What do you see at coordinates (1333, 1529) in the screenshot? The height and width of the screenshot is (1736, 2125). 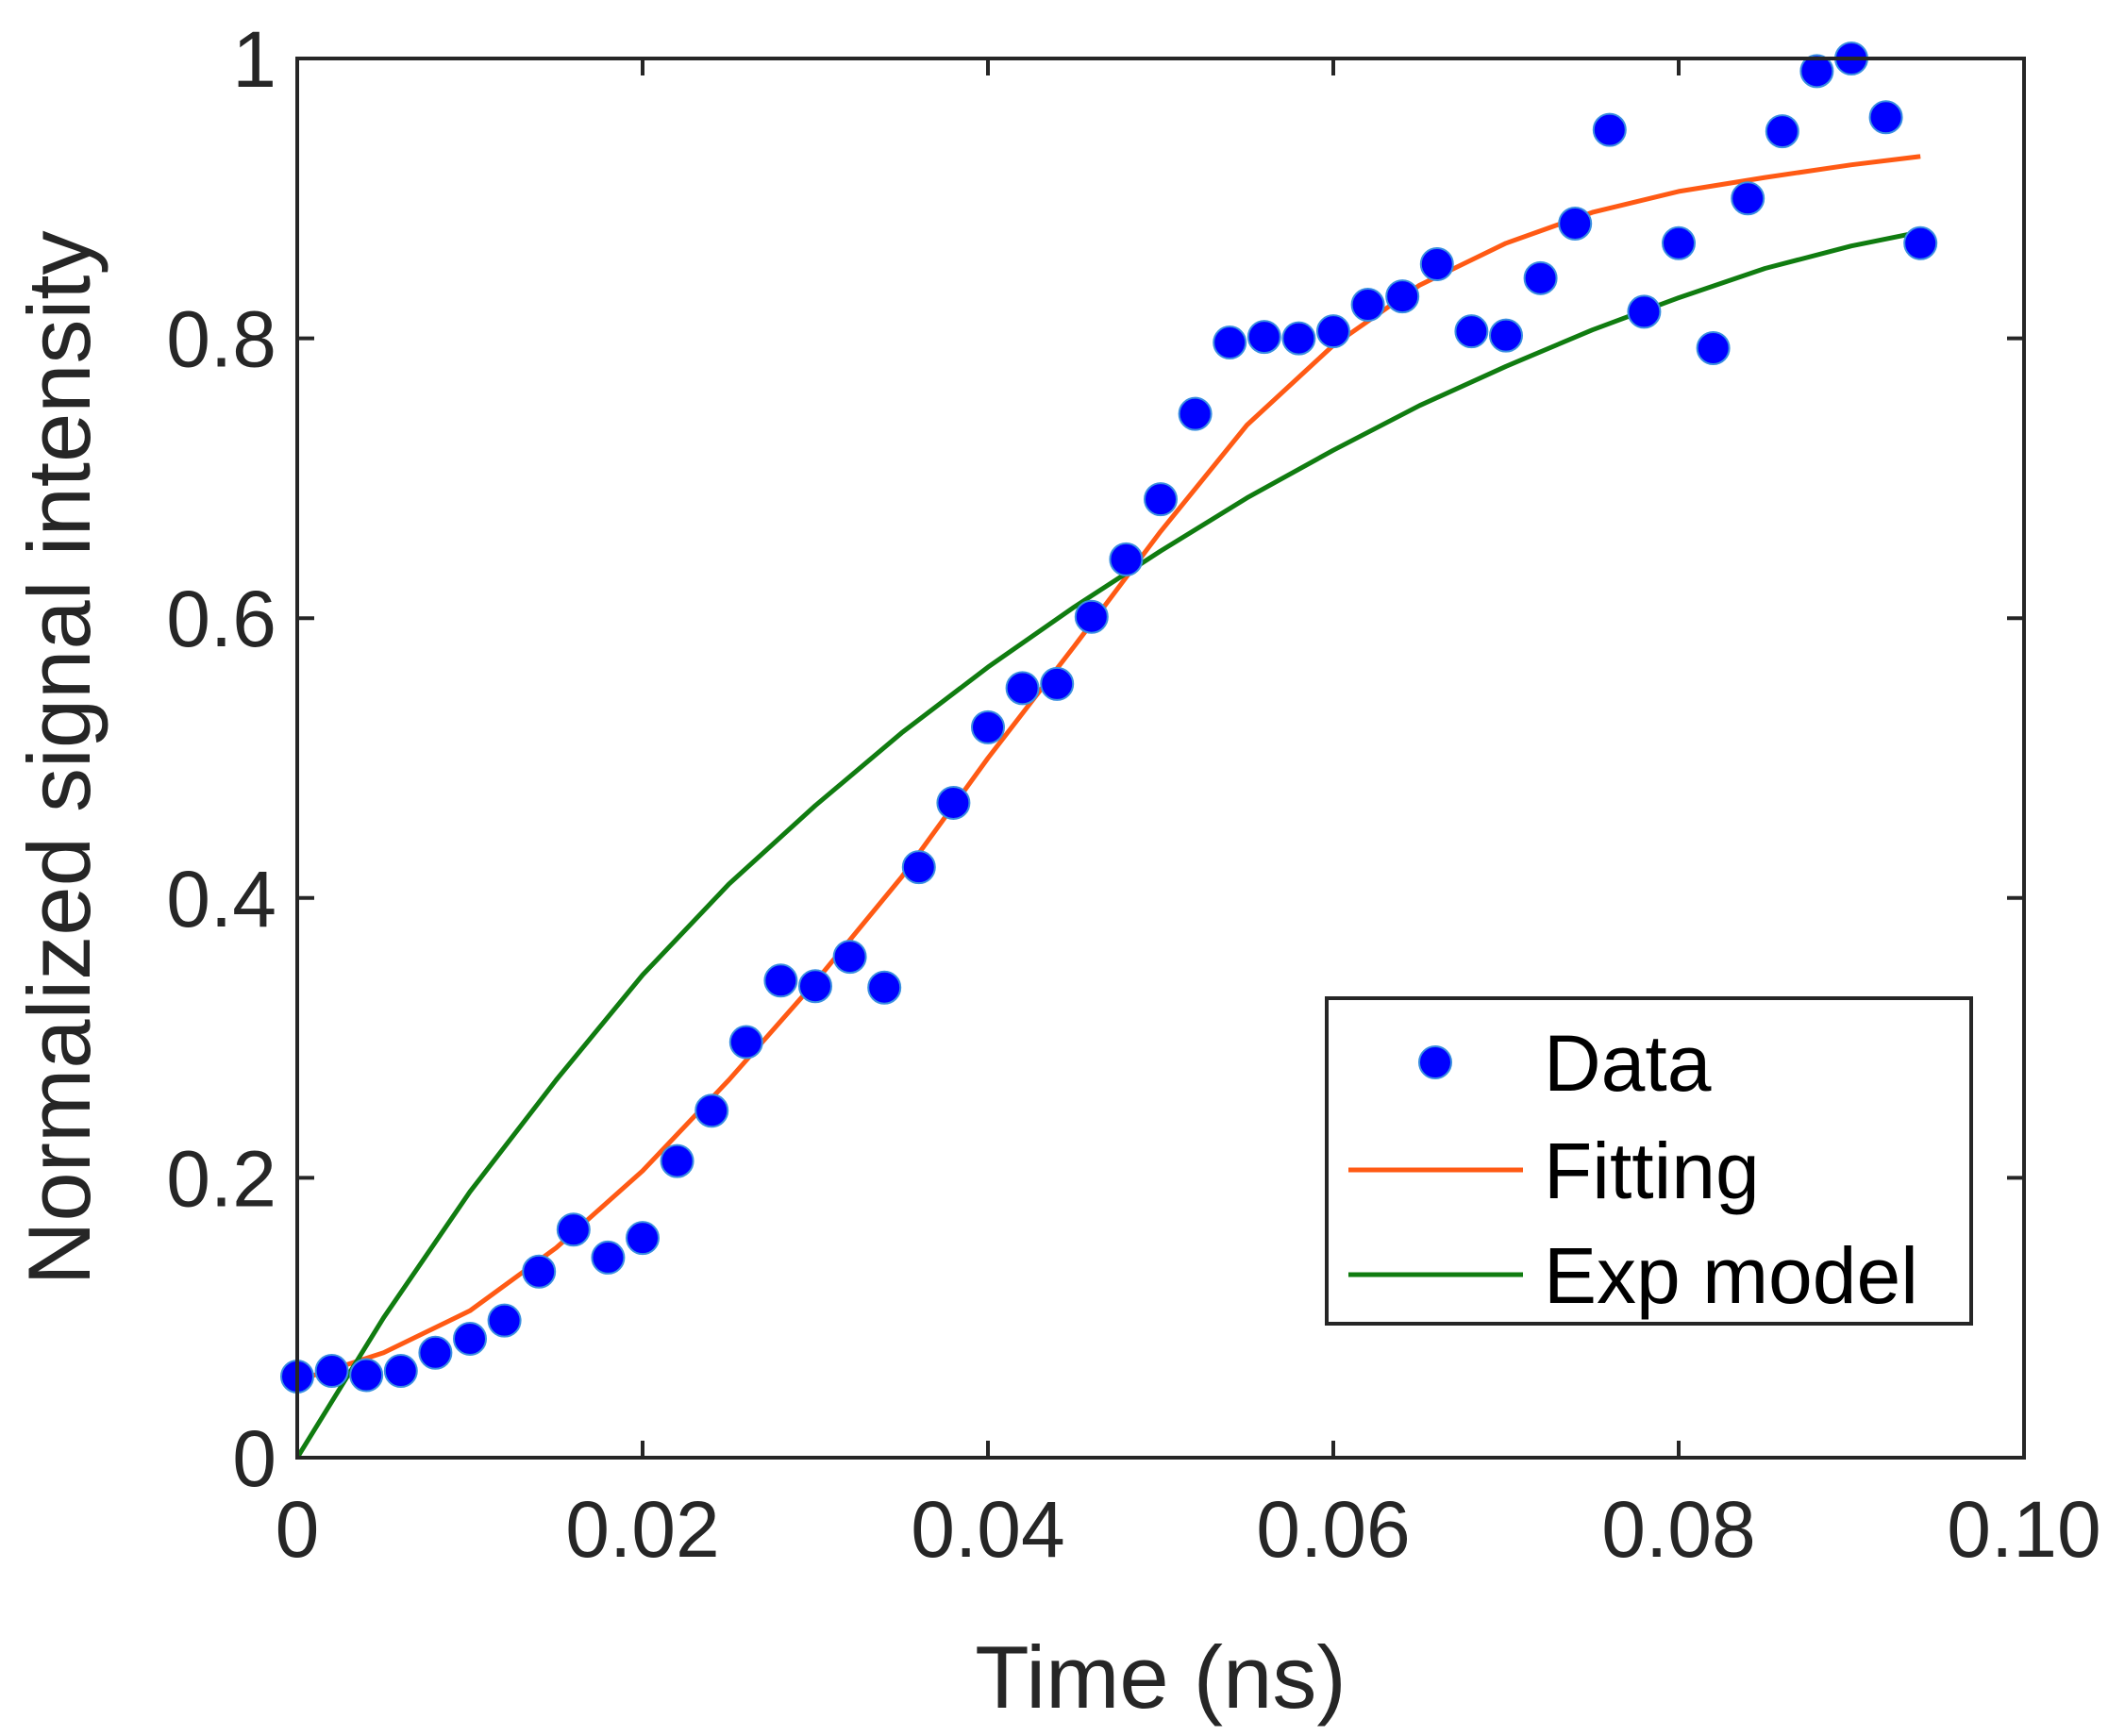 I see `x-tick-label: 0.06` at bounding box center [1333, 1529].